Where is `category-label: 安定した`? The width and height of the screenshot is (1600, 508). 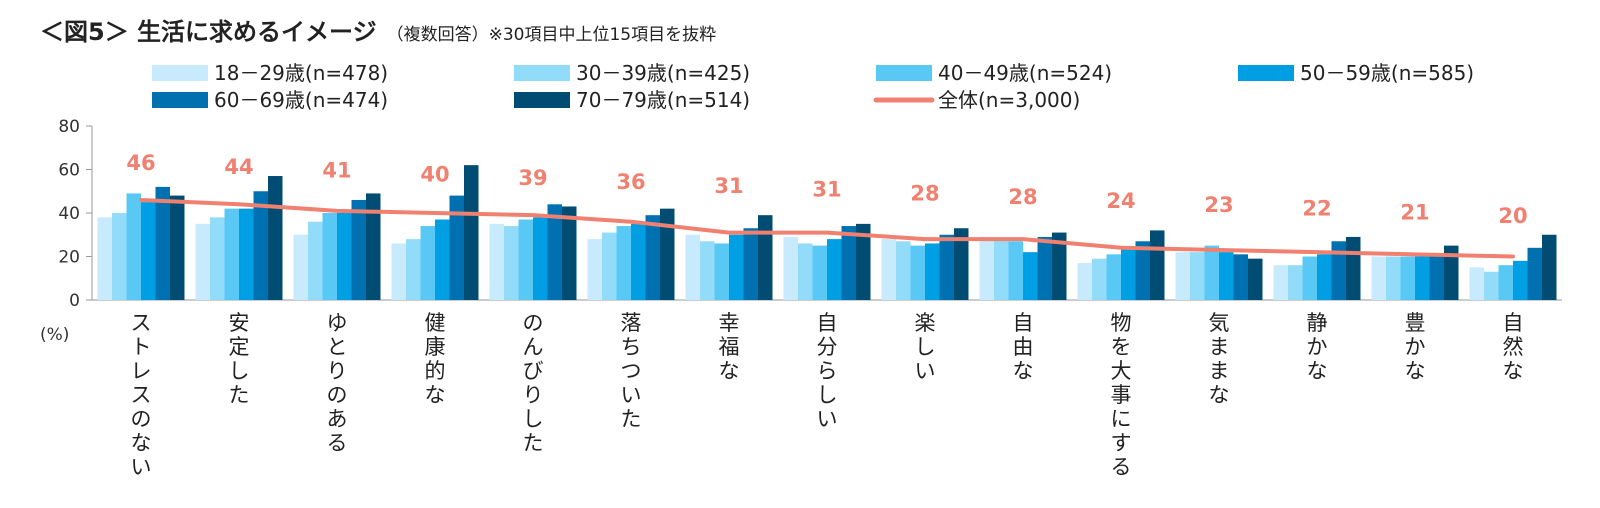 category-label: 安定した is located at coordinates (239, 359).